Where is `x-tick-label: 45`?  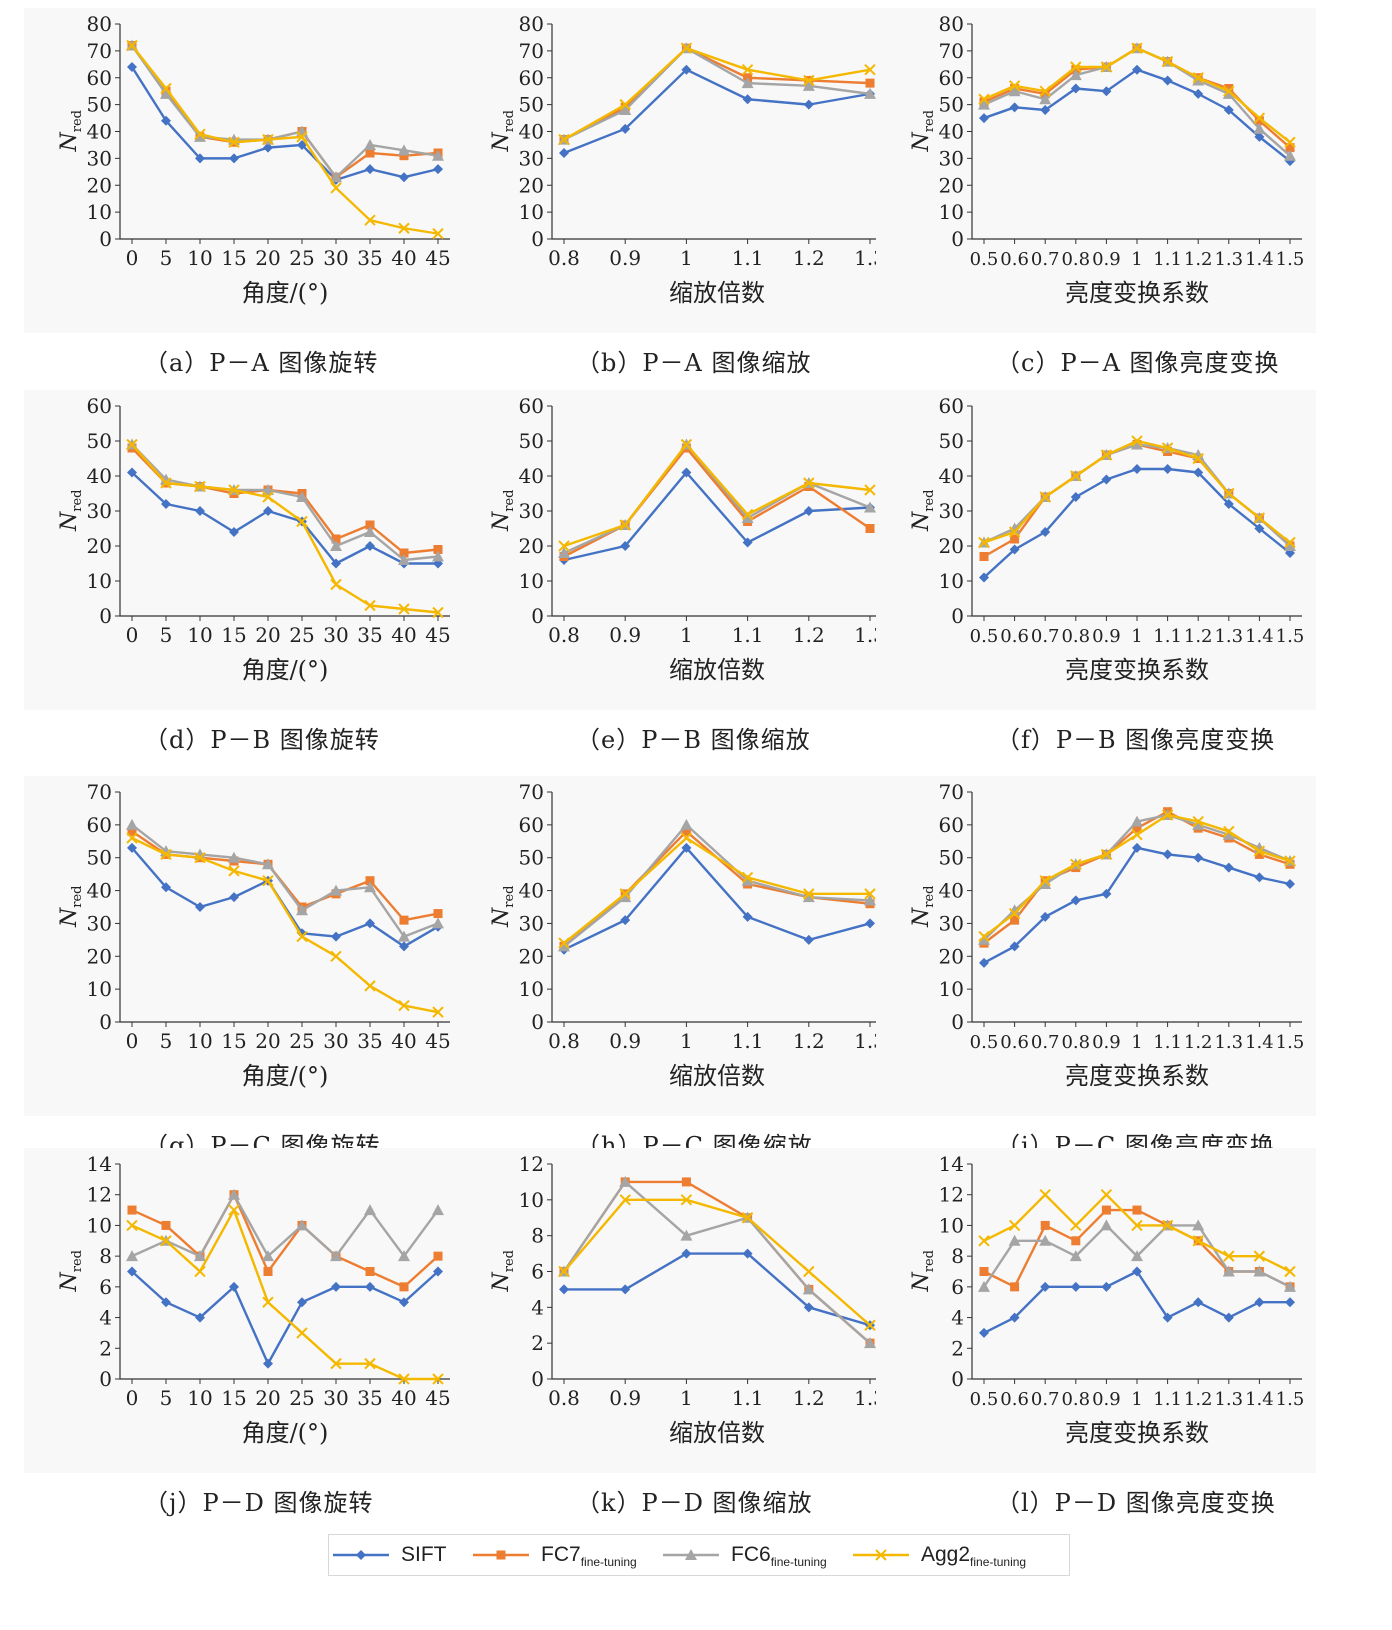
x-tick-label: 45 is located at coordinates (437, 258).